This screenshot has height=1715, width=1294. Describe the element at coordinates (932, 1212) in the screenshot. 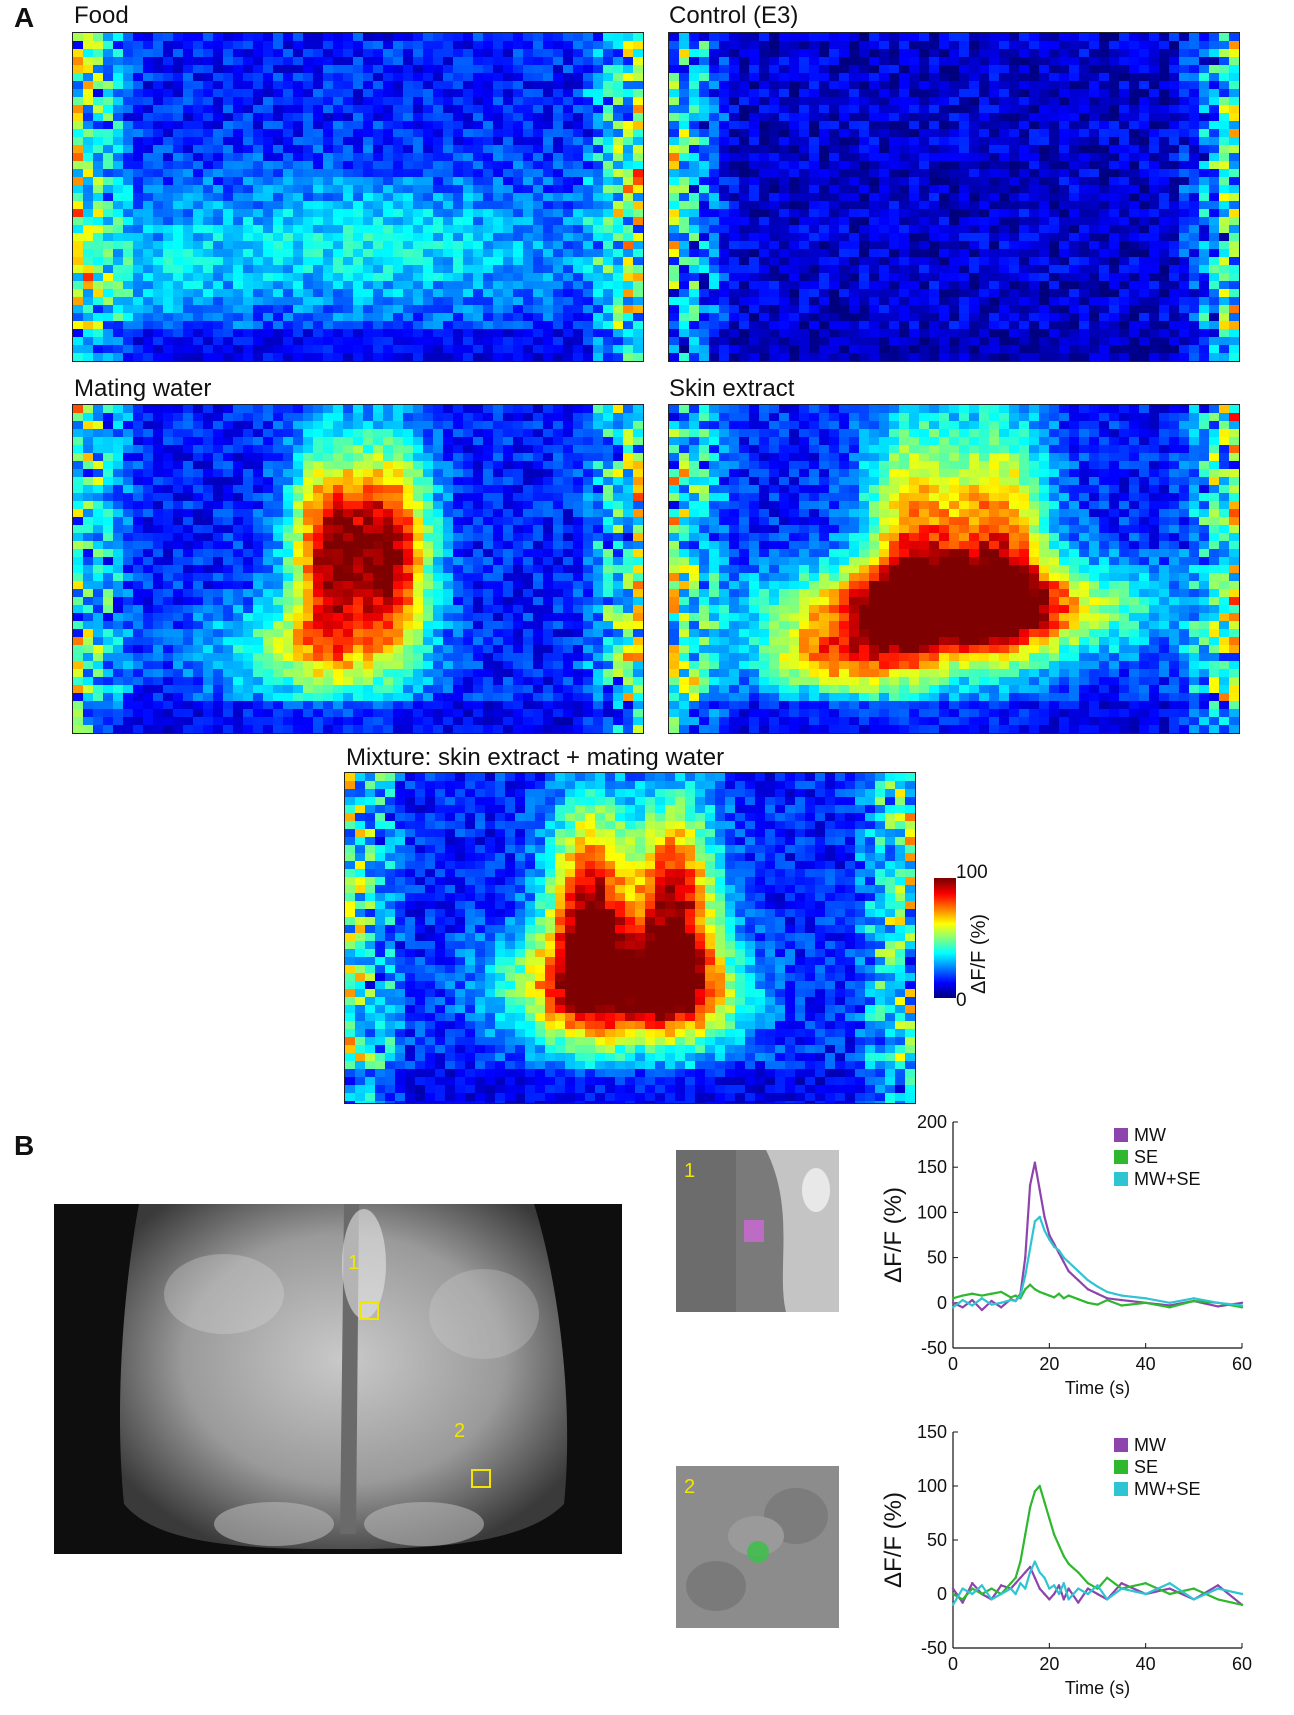

I see `y-tick-label: 100` at that location.